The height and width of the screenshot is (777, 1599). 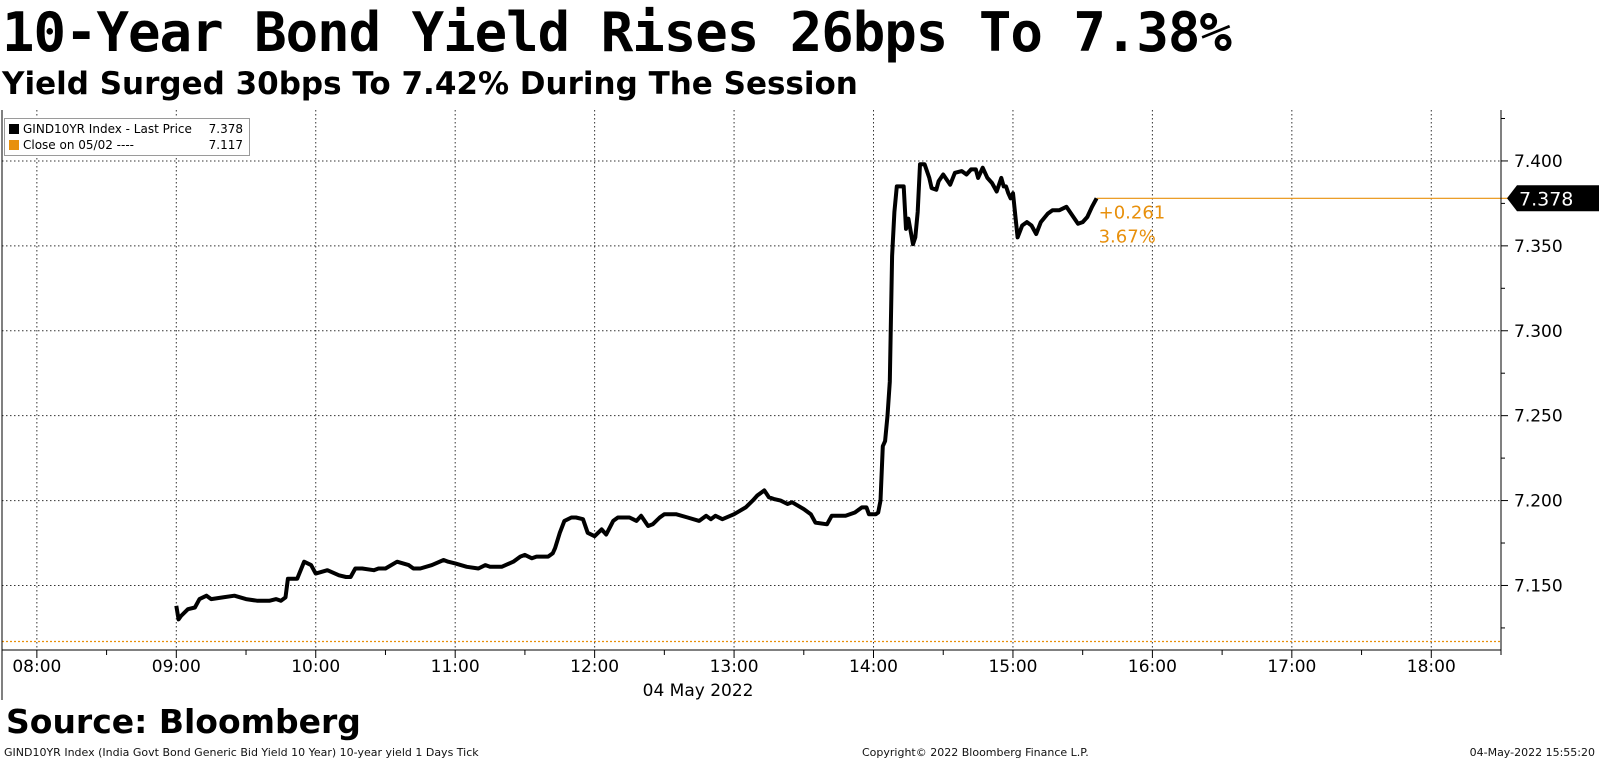 I want to click on footer-timestamp: 04-May-2022 15:55:20, so click(x=1532, y=752).